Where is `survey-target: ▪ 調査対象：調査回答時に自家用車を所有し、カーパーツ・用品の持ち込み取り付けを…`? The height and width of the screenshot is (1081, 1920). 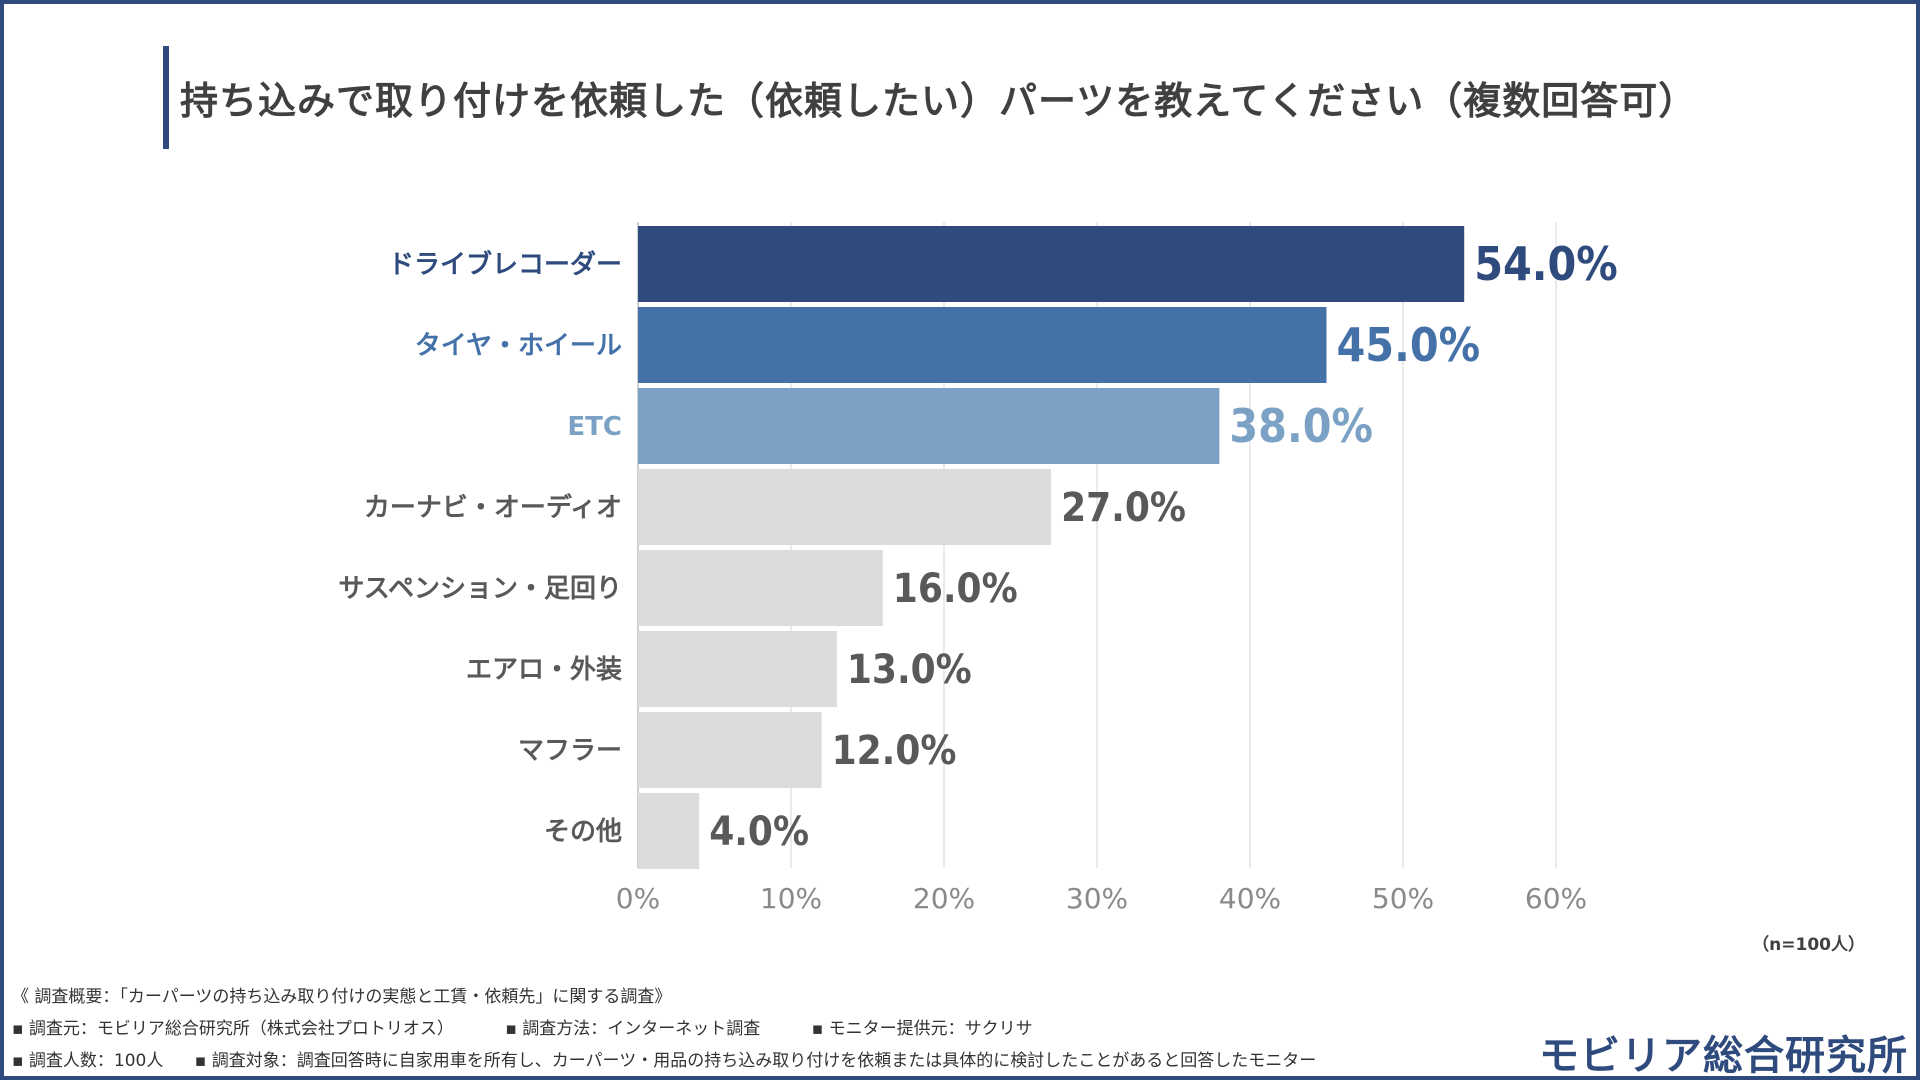 survey-target: ▪ 調査対象：調査回答時に自家用車を所有し、カーパーツ・用品の持ち込み取り付けを… is located at coordinates (755, 1061).